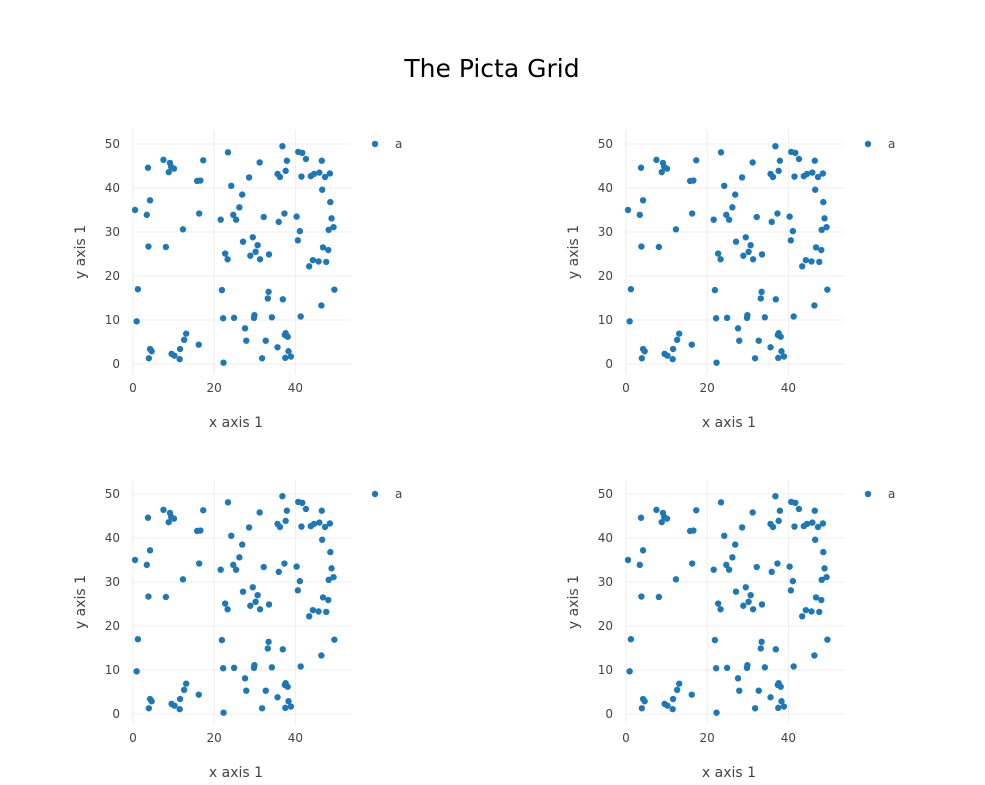 The image size is (985, 785). Describe the element at coordinates (375, 144) in the screenshot. I see `legend-marker` at that location.